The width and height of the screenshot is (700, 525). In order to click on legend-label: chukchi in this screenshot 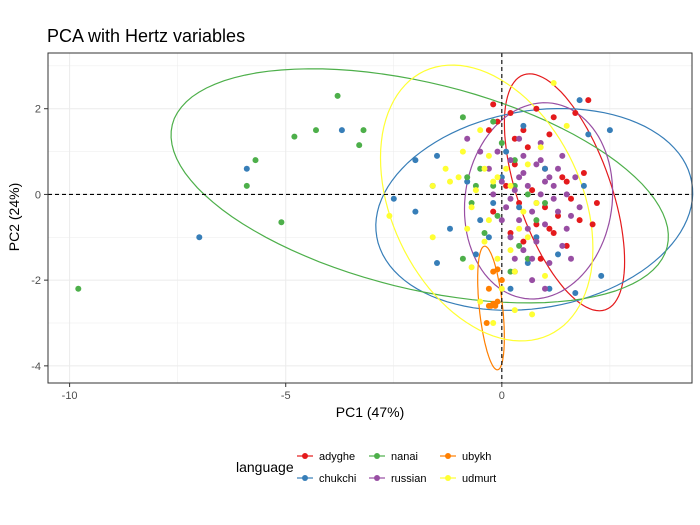, I will do `click(337, 479)`.